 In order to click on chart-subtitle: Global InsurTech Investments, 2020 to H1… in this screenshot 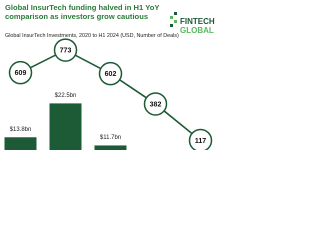, I will do `click(92, 36)`.